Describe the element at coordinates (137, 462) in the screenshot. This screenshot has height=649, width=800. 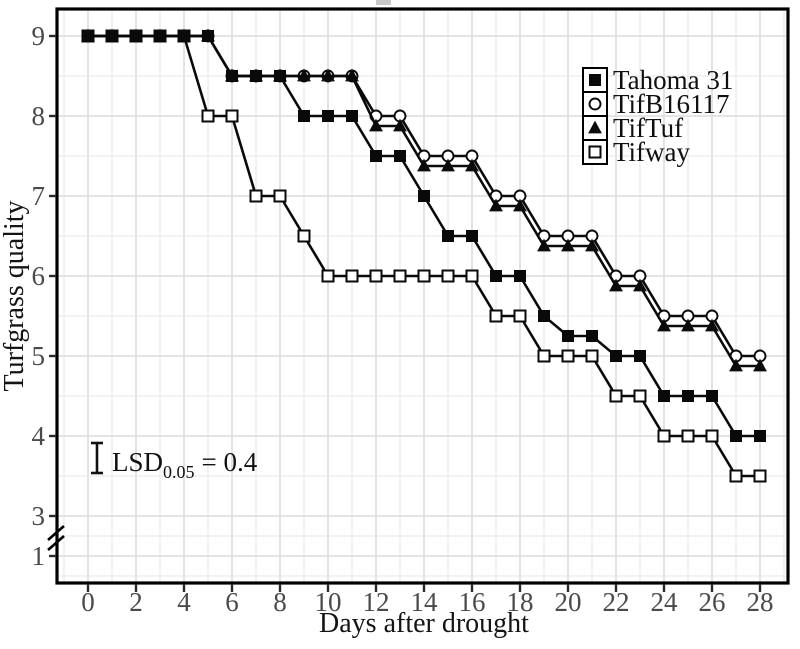
I see `lsd-label-main: LSD` at that location.